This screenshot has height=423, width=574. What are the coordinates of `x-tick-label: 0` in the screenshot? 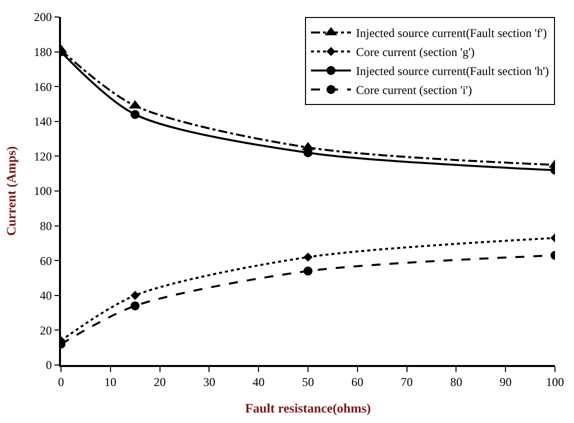 It's located at (61, 382).